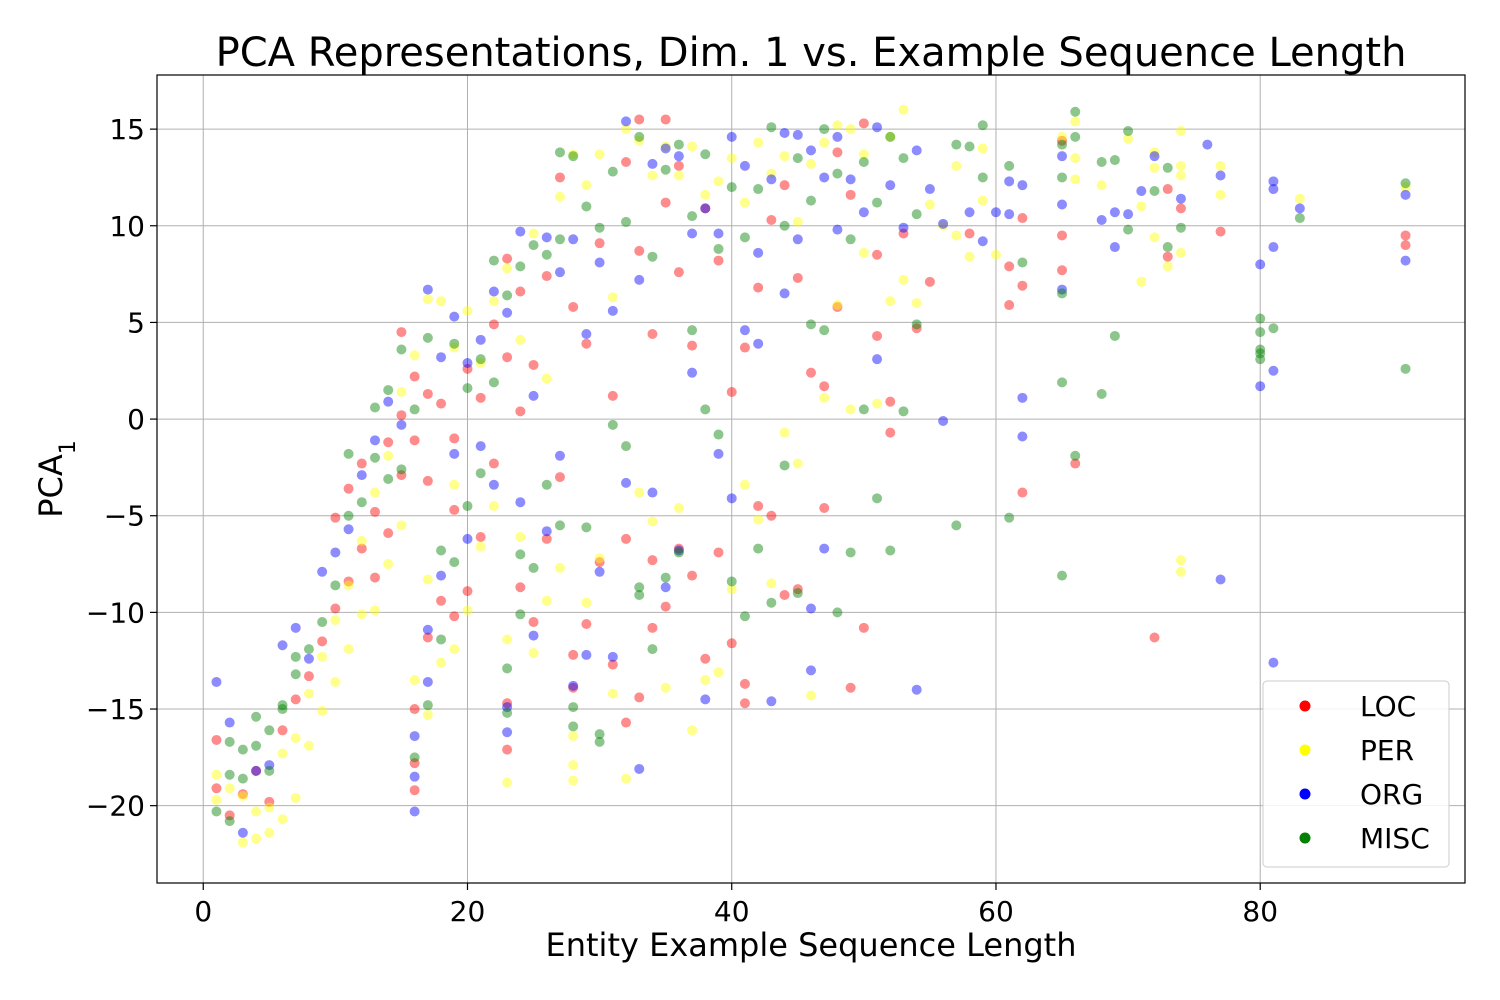 The image size is (1500, 1000). Describe the element at coordinates (732, 911) in the screenshot. I see `x-tick-label: 40` at that location.